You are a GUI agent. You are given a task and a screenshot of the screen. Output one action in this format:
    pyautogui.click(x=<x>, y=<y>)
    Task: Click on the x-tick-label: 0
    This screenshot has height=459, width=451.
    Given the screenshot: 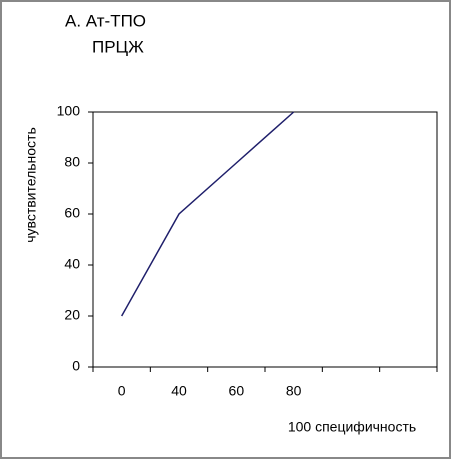 What is the action you would take?
    pyautogui.click(x=122, y=391)
    